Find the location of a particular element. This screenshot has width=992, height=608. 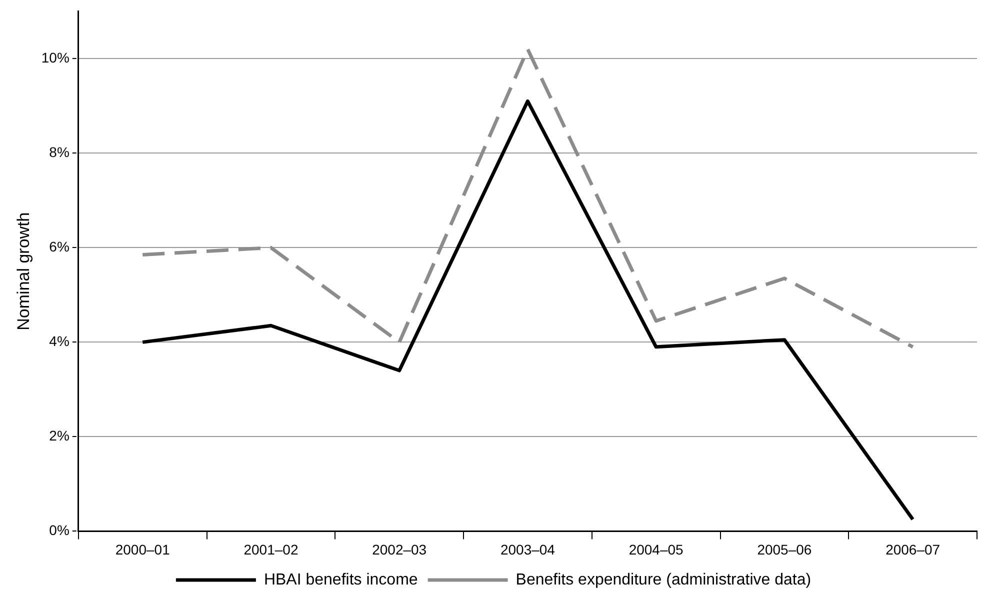

x-tick-label: 2002–03 is located at coordinates (399, 549).